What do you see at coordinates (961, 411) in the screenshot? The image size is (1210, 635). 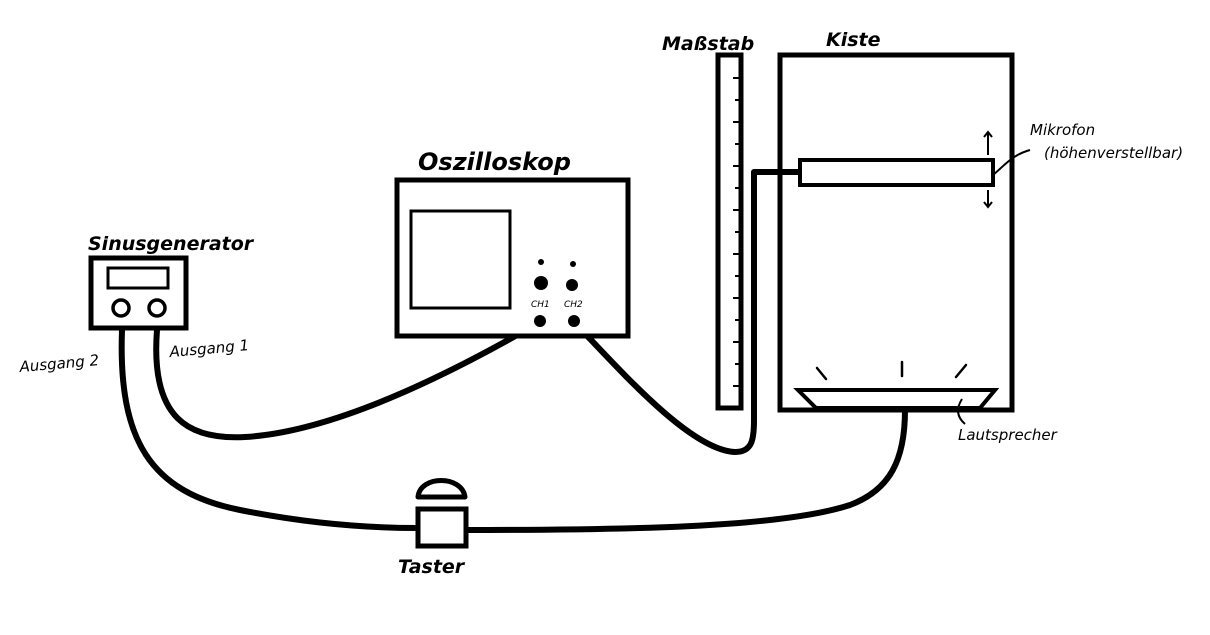 I see `lautsprecher-leader-line` at bounding box center [961, 411].